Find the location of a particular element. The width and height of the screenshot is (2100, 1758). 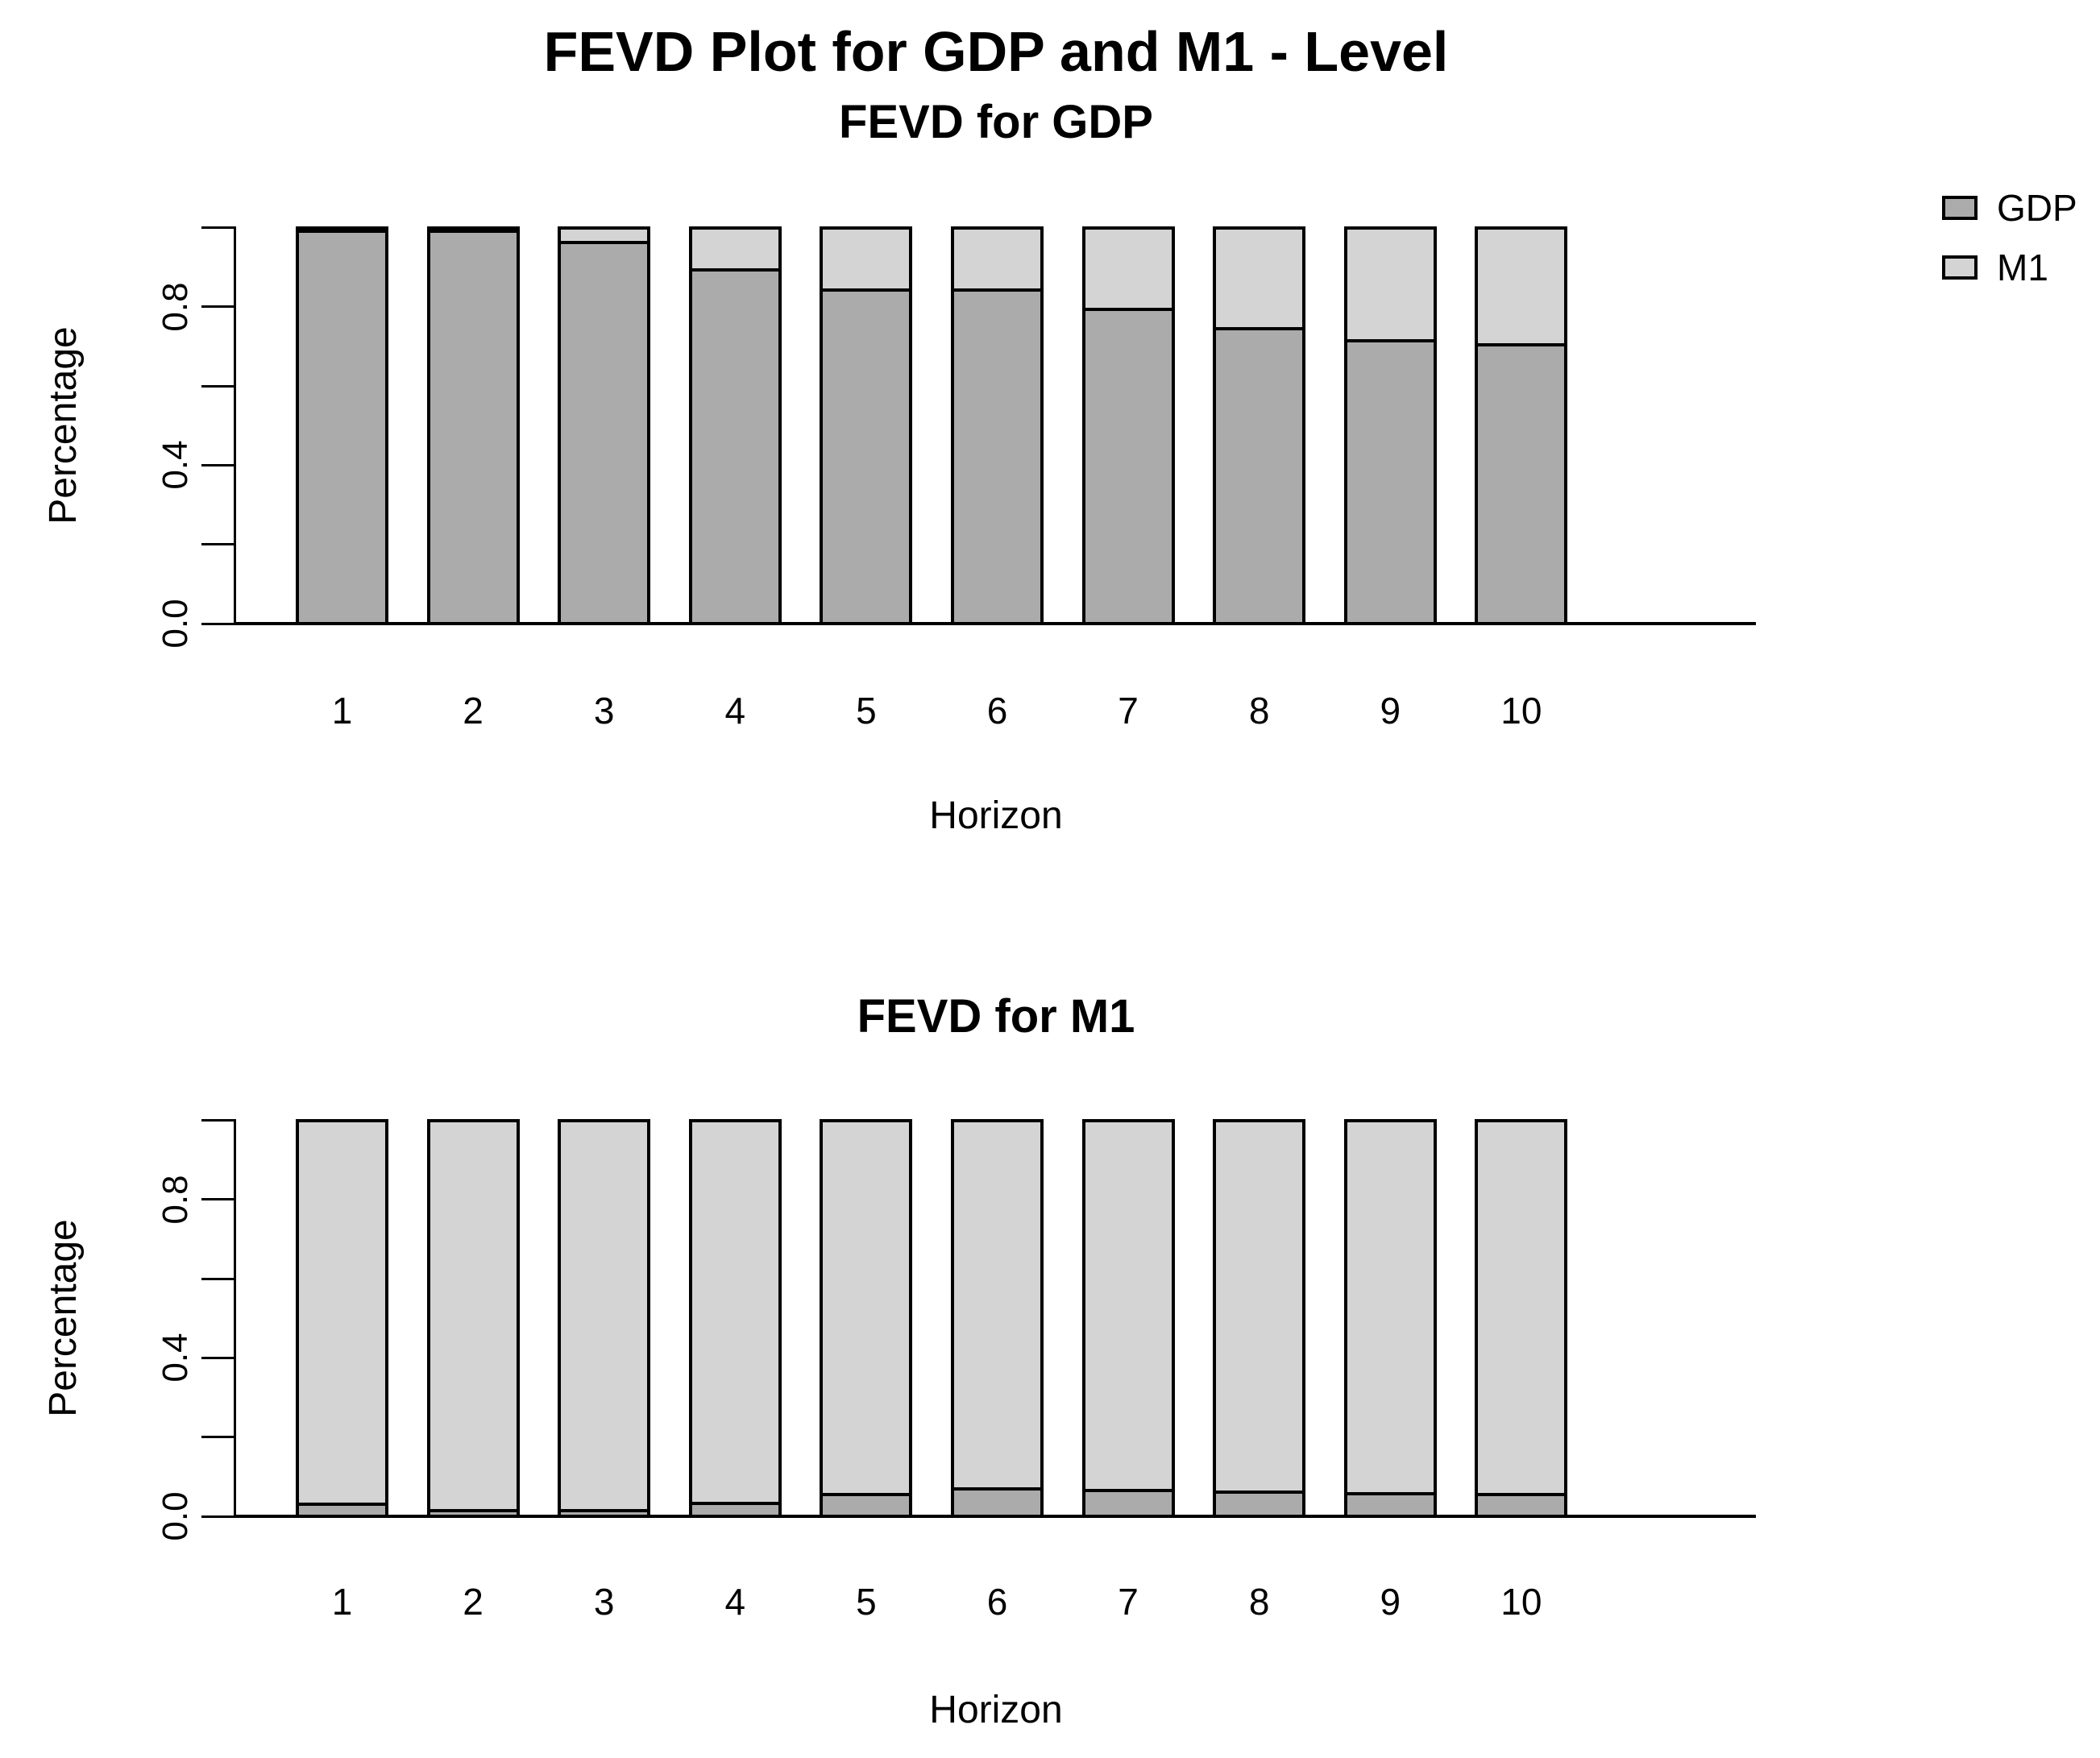

legend-item-m1: M1 is located at coordinates (2010, 267).